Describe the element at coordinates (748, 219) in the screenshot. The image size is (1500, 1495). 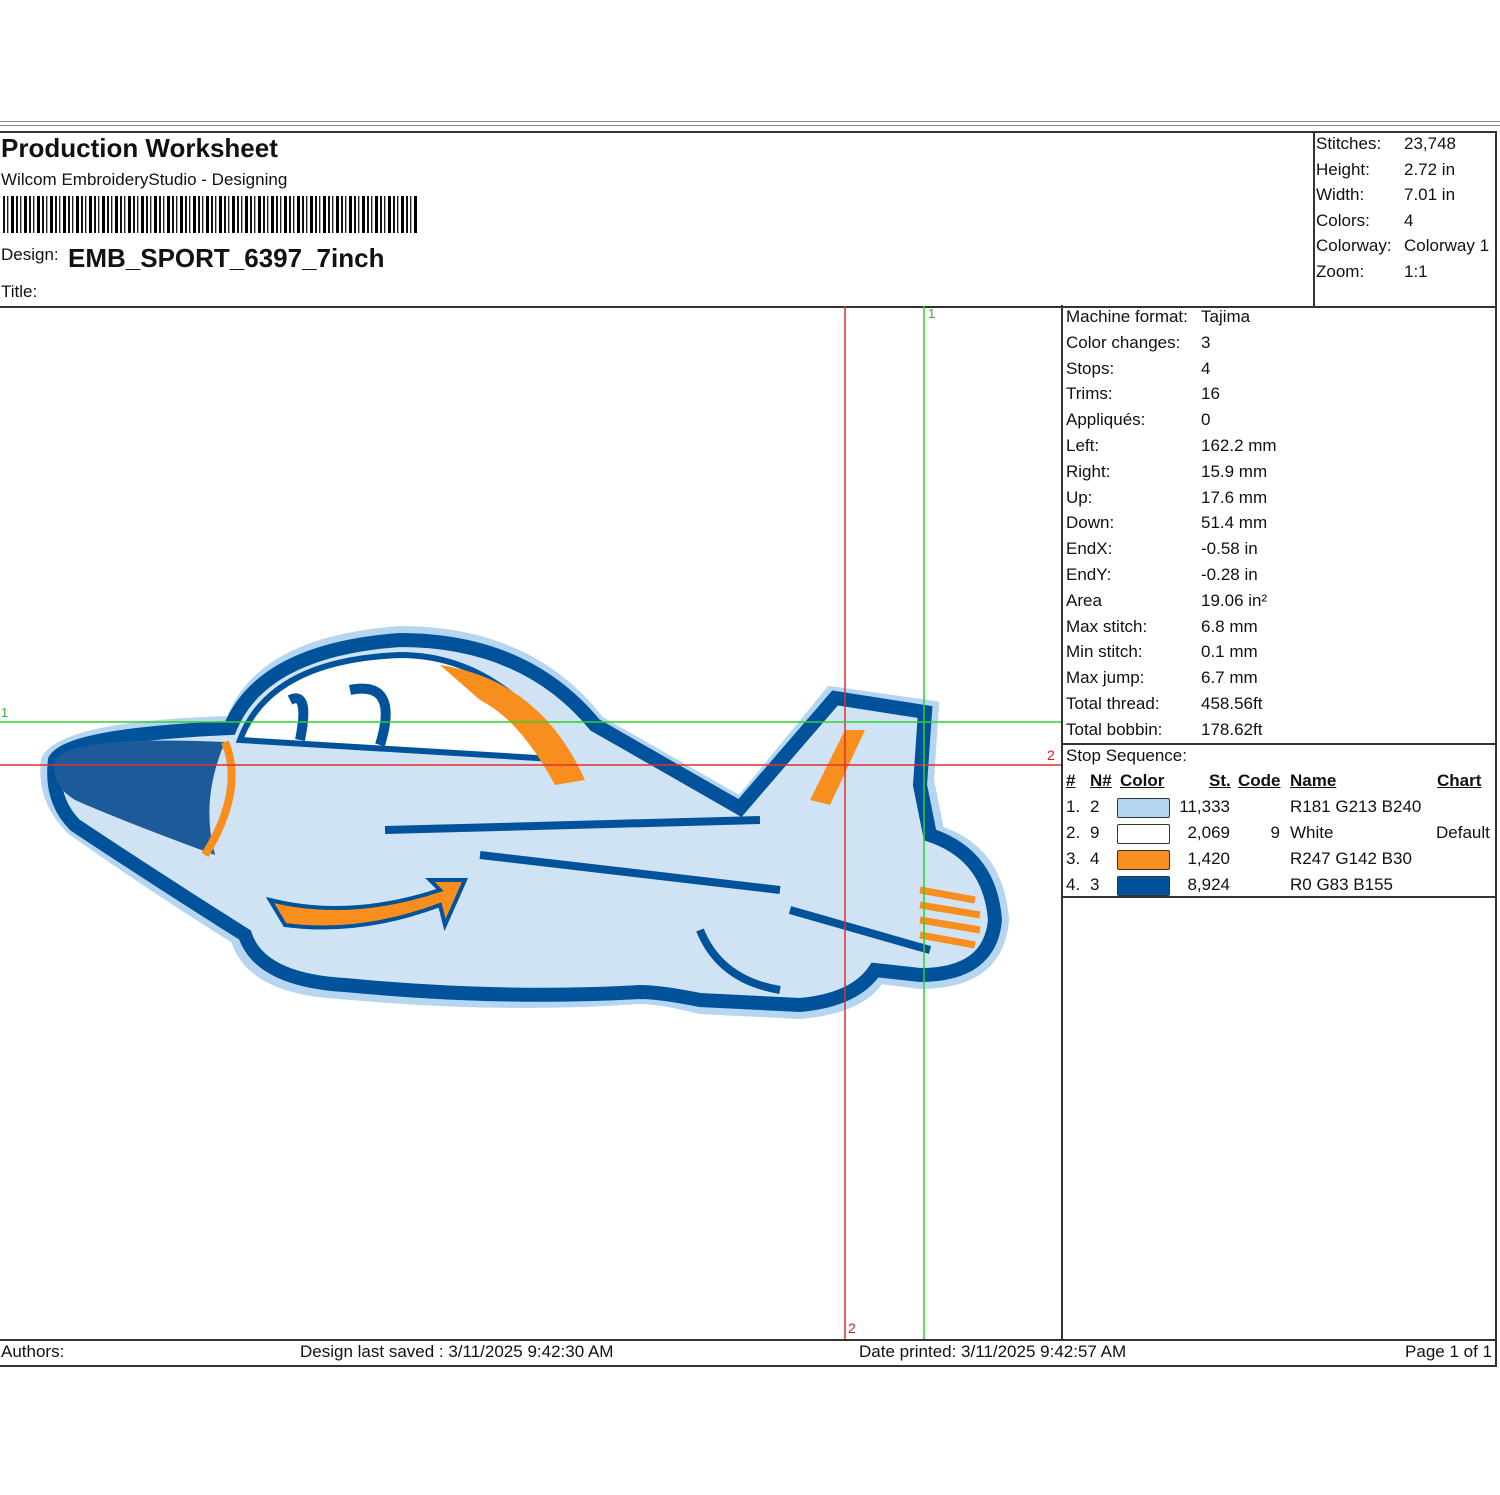
I see `header-box` at that location.